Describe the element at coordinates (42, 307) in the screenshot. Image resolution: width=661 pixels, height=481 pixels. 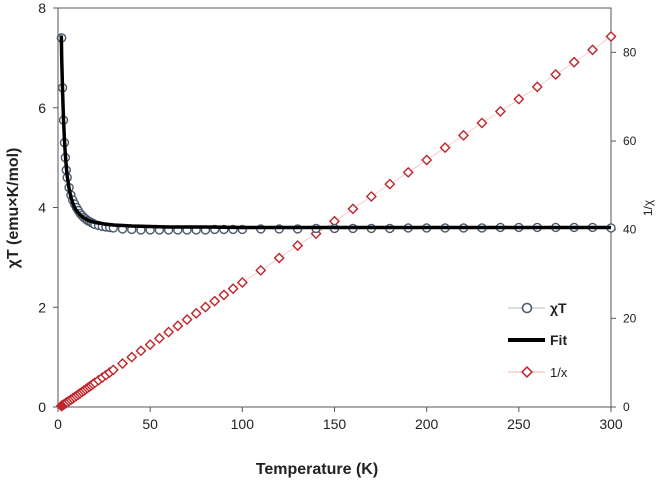
I see `y-tick-label-1: 2` at that location.